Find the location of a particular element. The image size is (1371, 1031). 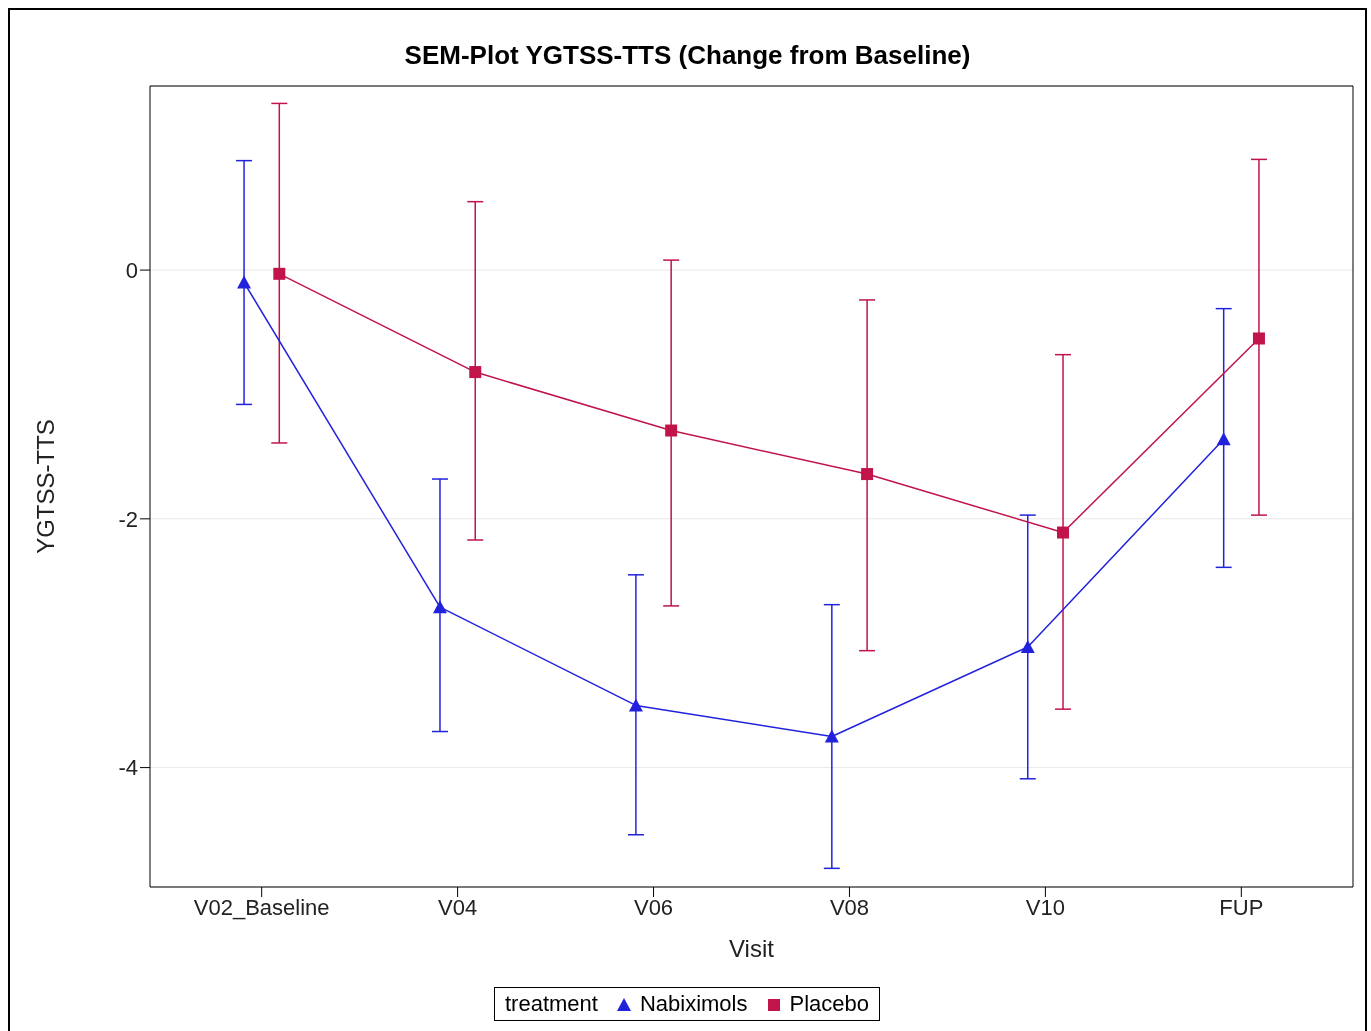

y-tick-label: -4 is located at coordinates (128, 768).